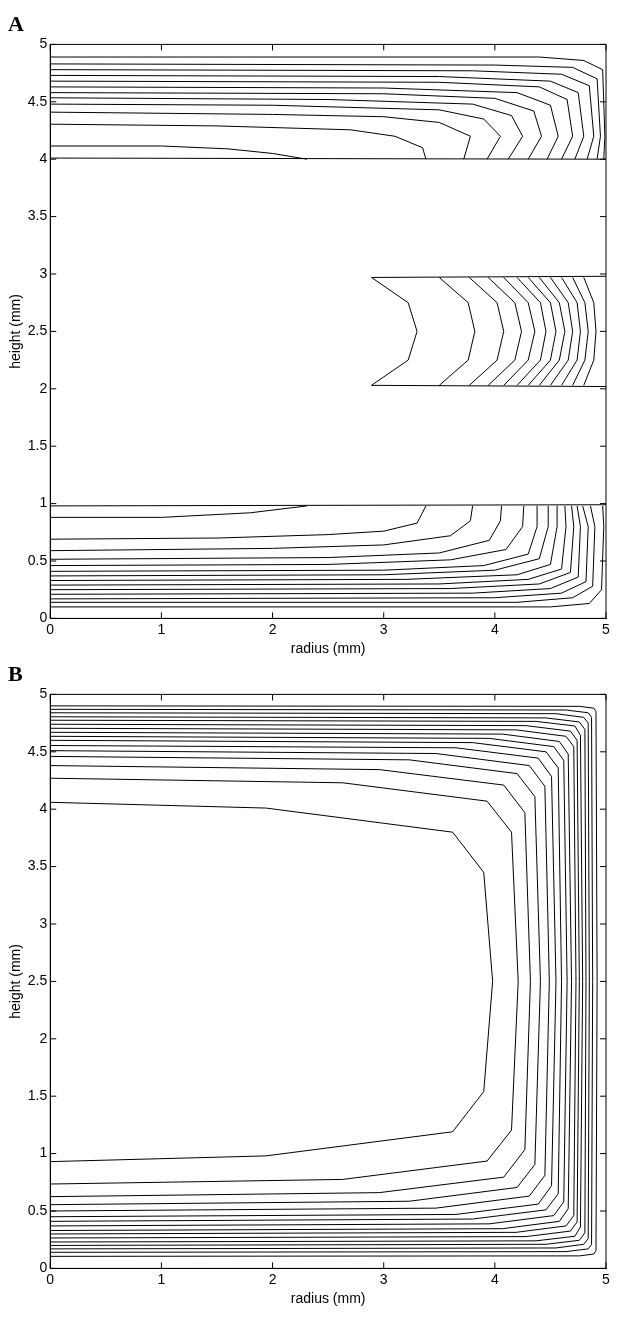  I want to click on chart-title: A, so click(16, 23).